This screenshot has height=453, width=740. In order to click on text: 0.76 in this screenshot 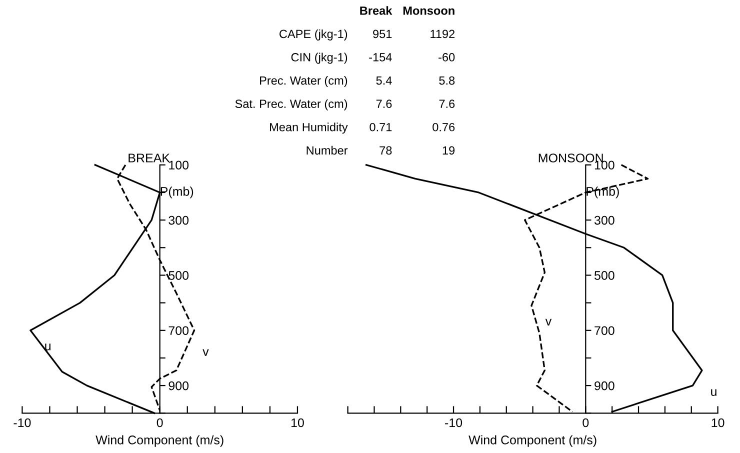, I will do `click(443, 127)`.